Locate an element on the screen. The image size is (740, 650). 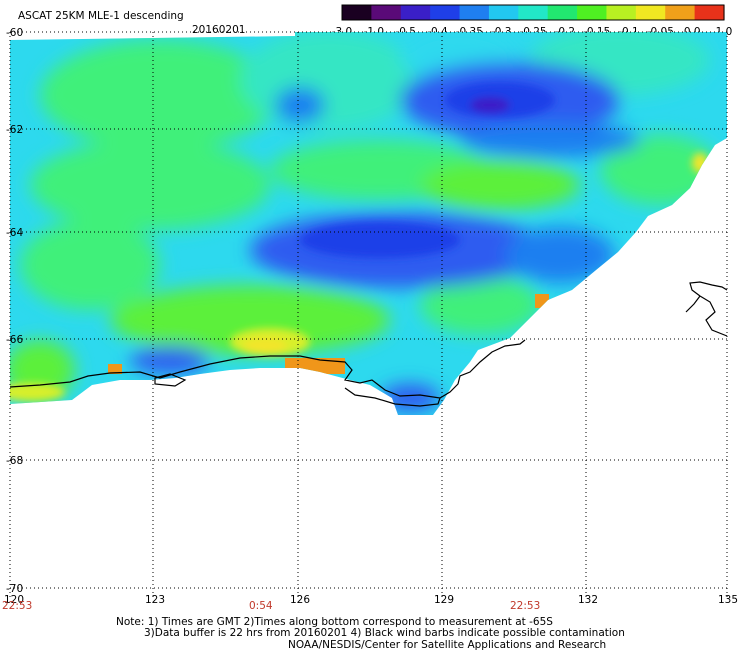
time-labels: 22:53 0:54 22:53 is located at coordinates (271, 606).